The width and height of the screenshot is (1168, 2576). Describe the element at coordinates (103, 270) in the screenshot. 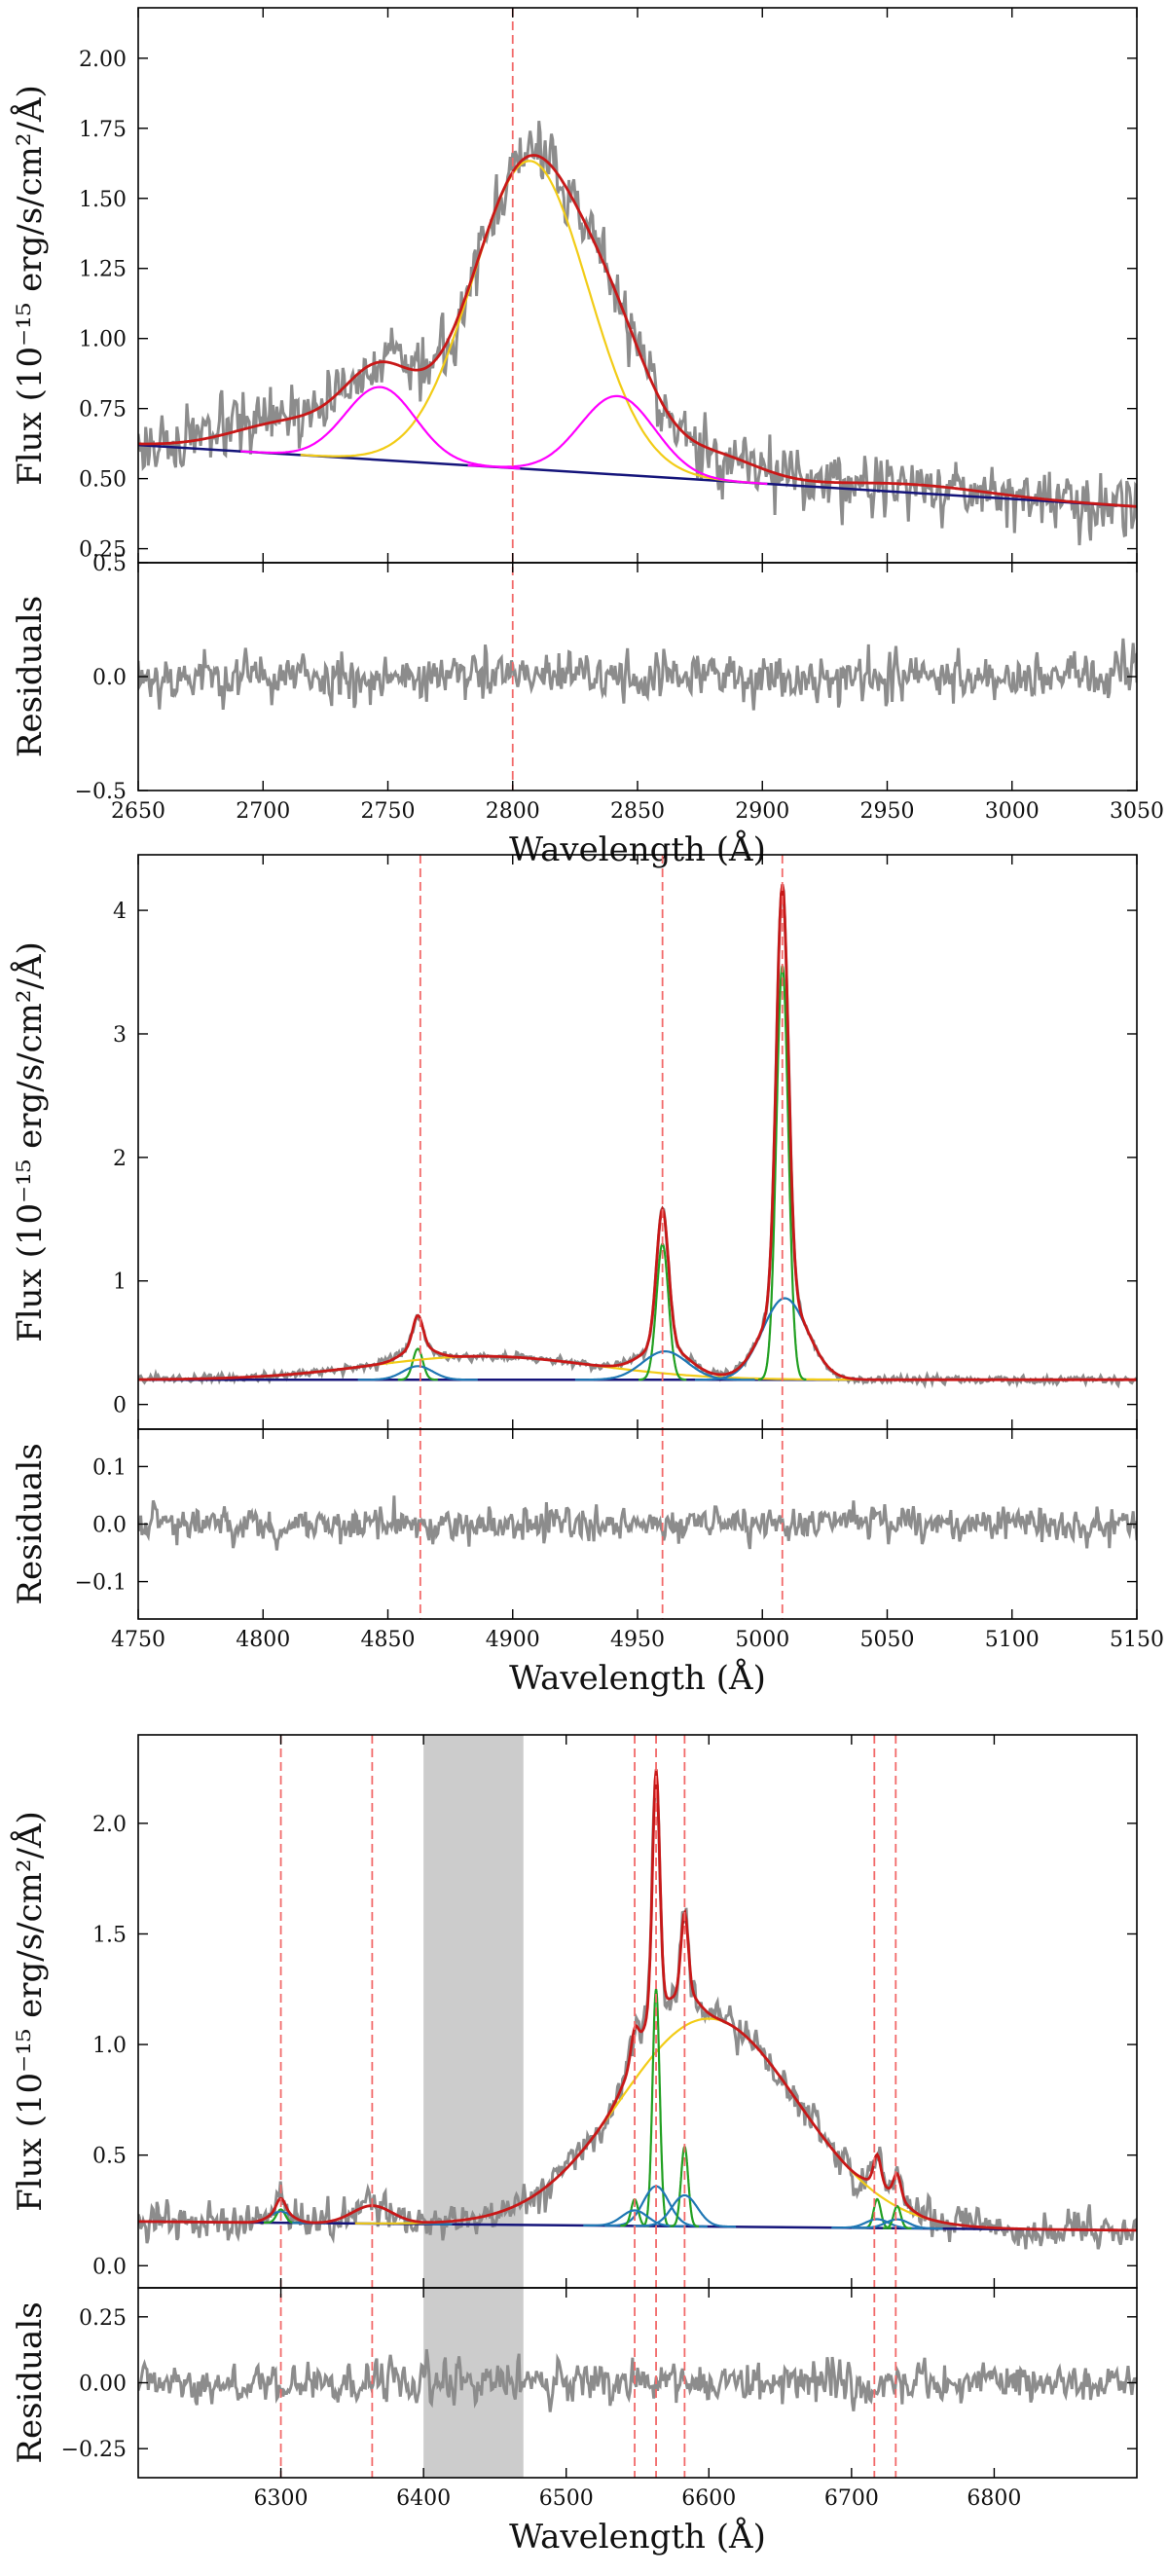

I see `top-y-tick-label-4: 1.25` at that location.